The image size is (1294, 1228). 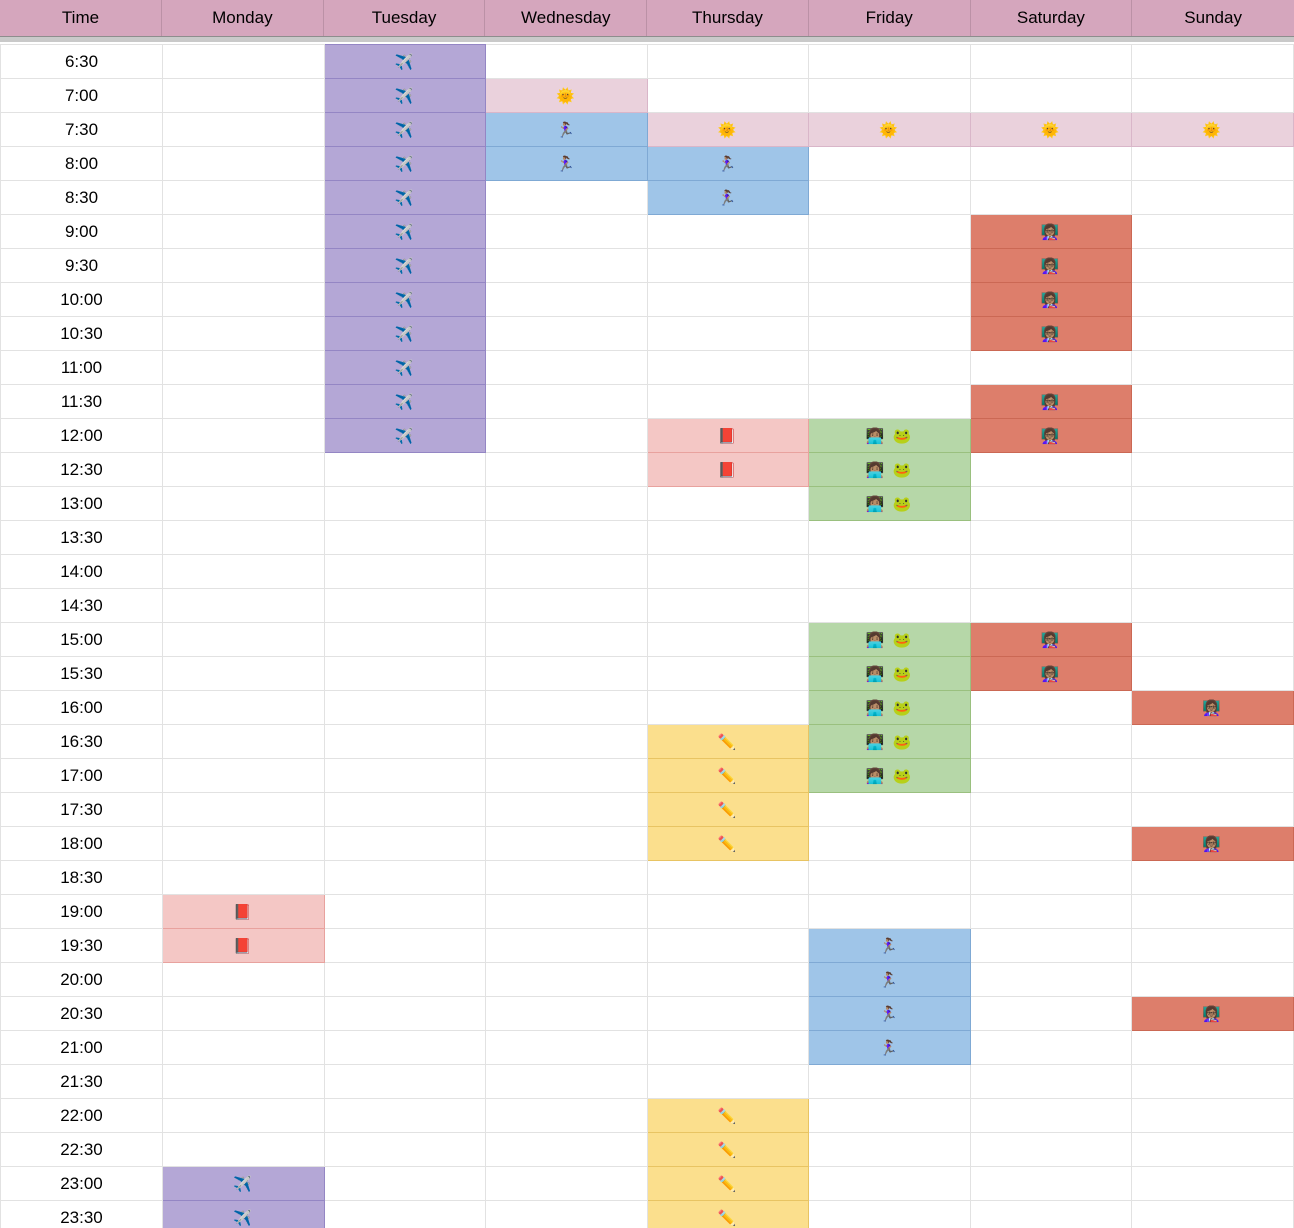 What do you see at coordinates (81, 1081) in the screenshot?
I see `time-label: 21:30` at bounding box center [81, 1081].